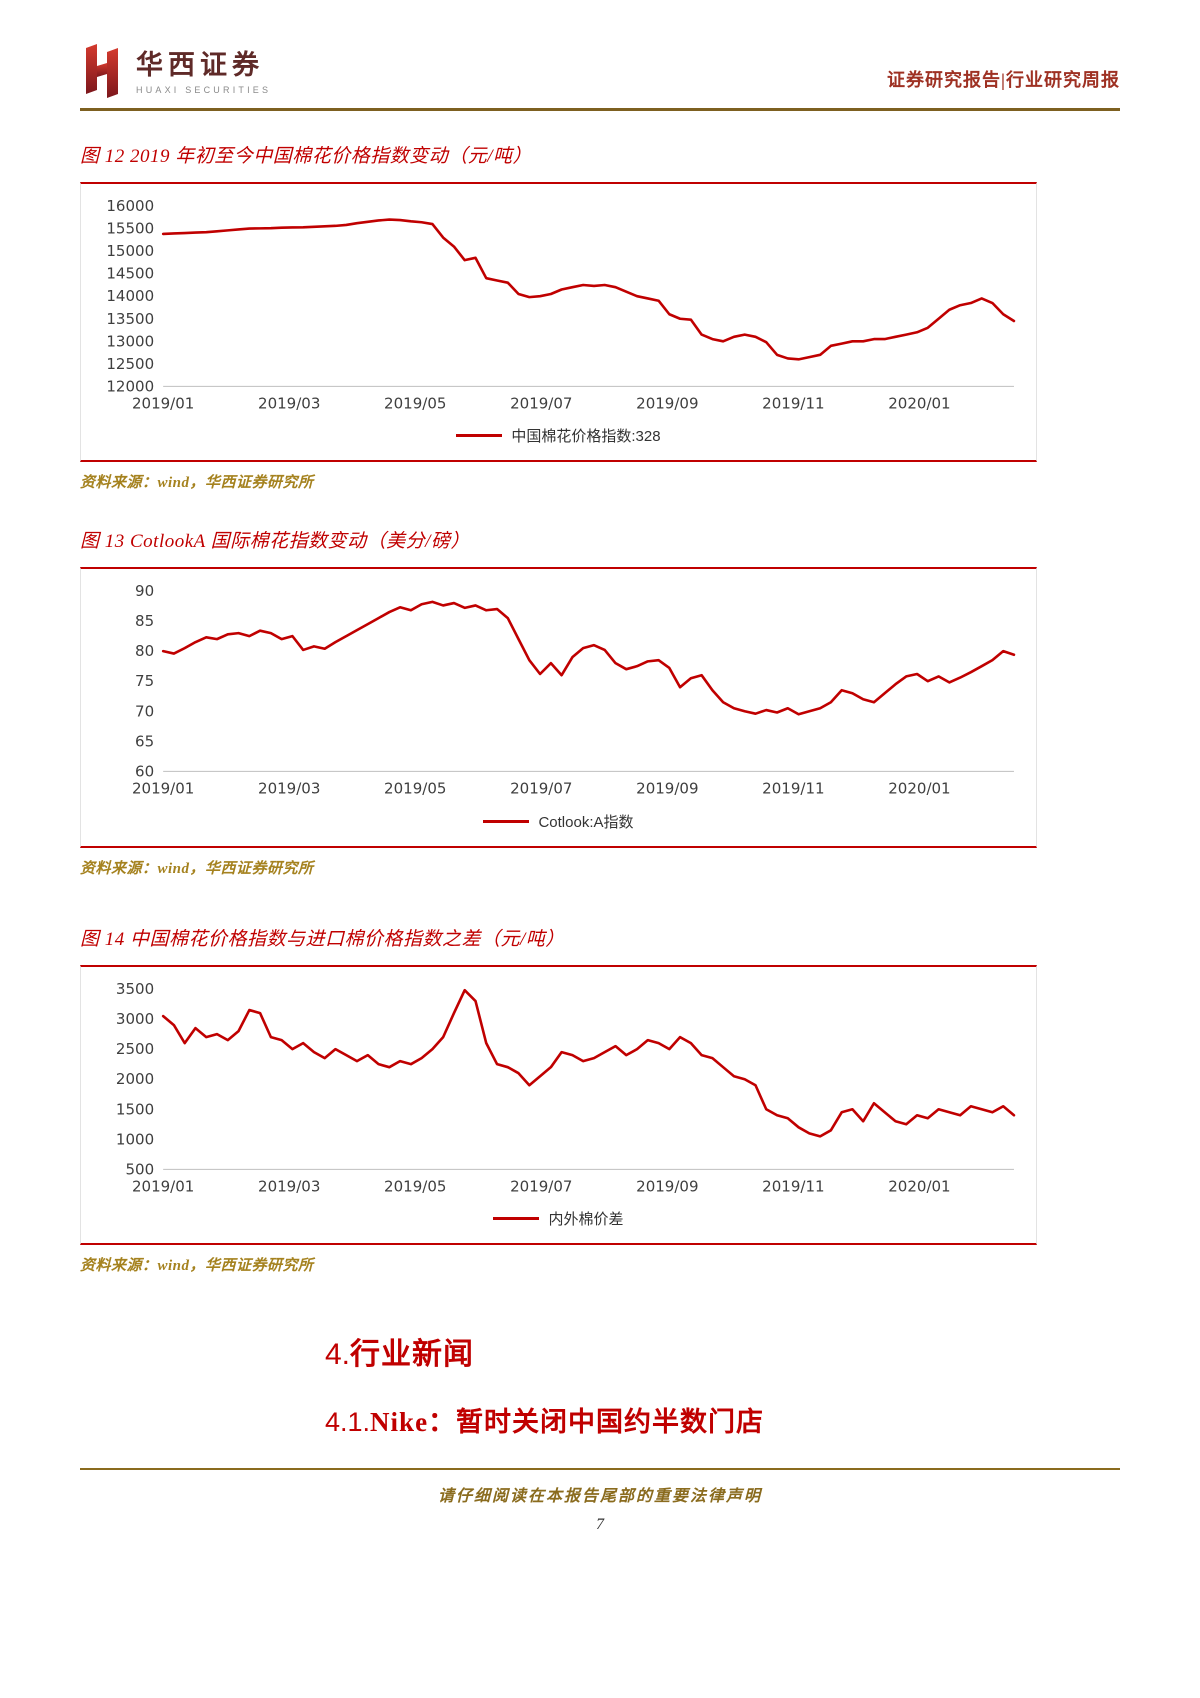  What do you see at coordinates (144, 772) in the screenshot?
I see `svg-text: 60` at bounding box center [144, 772].